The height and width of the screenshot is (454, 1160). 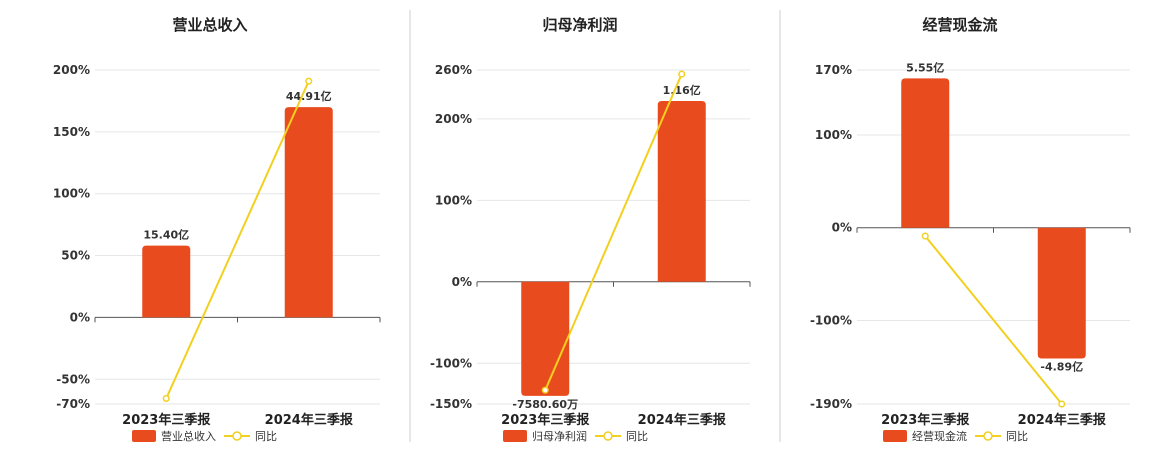 I want to click on y-tick-label: 150%, so click(x=71, y=132).